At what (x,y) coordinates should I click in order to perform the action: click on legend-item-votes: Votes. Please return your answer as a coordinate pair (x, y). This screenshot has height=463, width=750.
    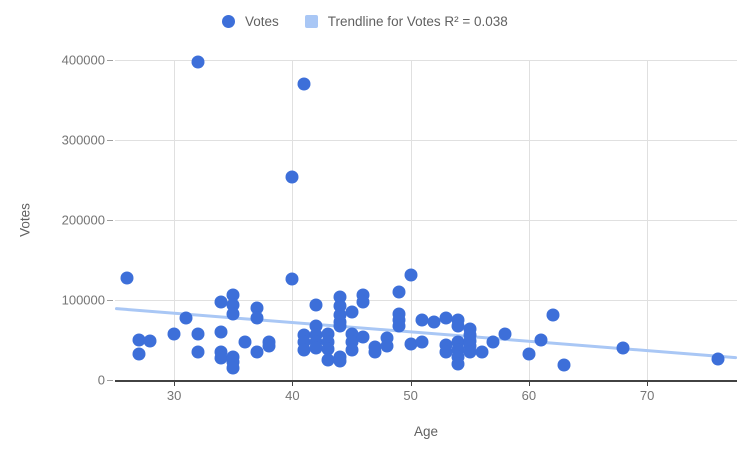
    Looking at the image, I should click on (250, 21).